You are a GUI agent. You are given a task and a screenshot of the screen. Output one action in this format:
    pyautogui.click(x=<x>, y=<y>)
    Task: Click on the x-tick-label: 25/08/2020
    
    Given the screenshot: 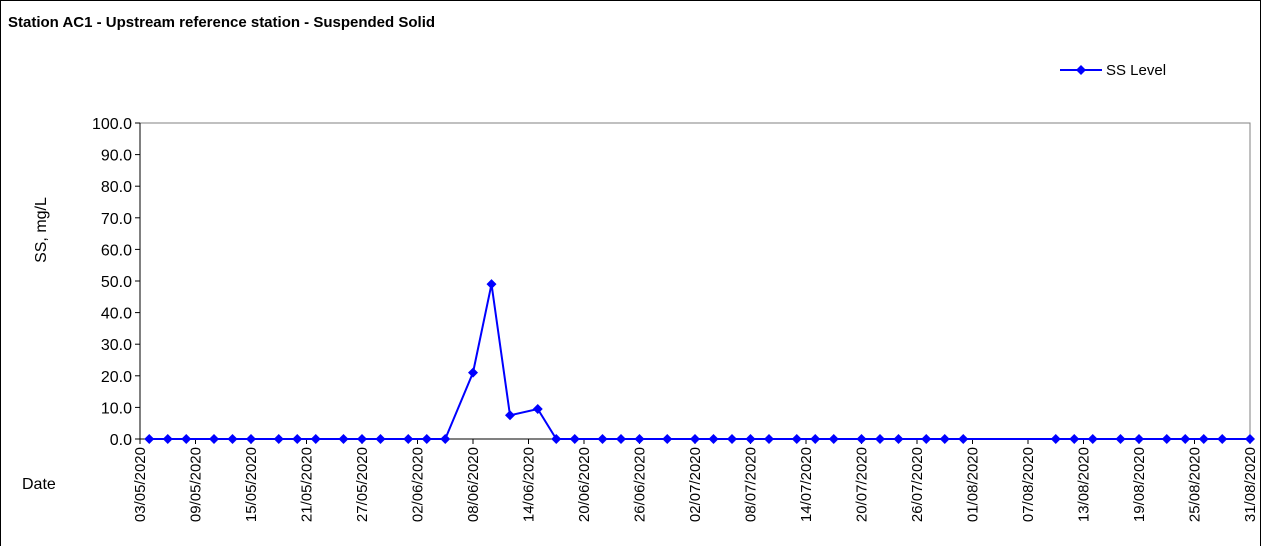 What is the action you would take?
    pyautogui.click(x=1195, y=484)
    